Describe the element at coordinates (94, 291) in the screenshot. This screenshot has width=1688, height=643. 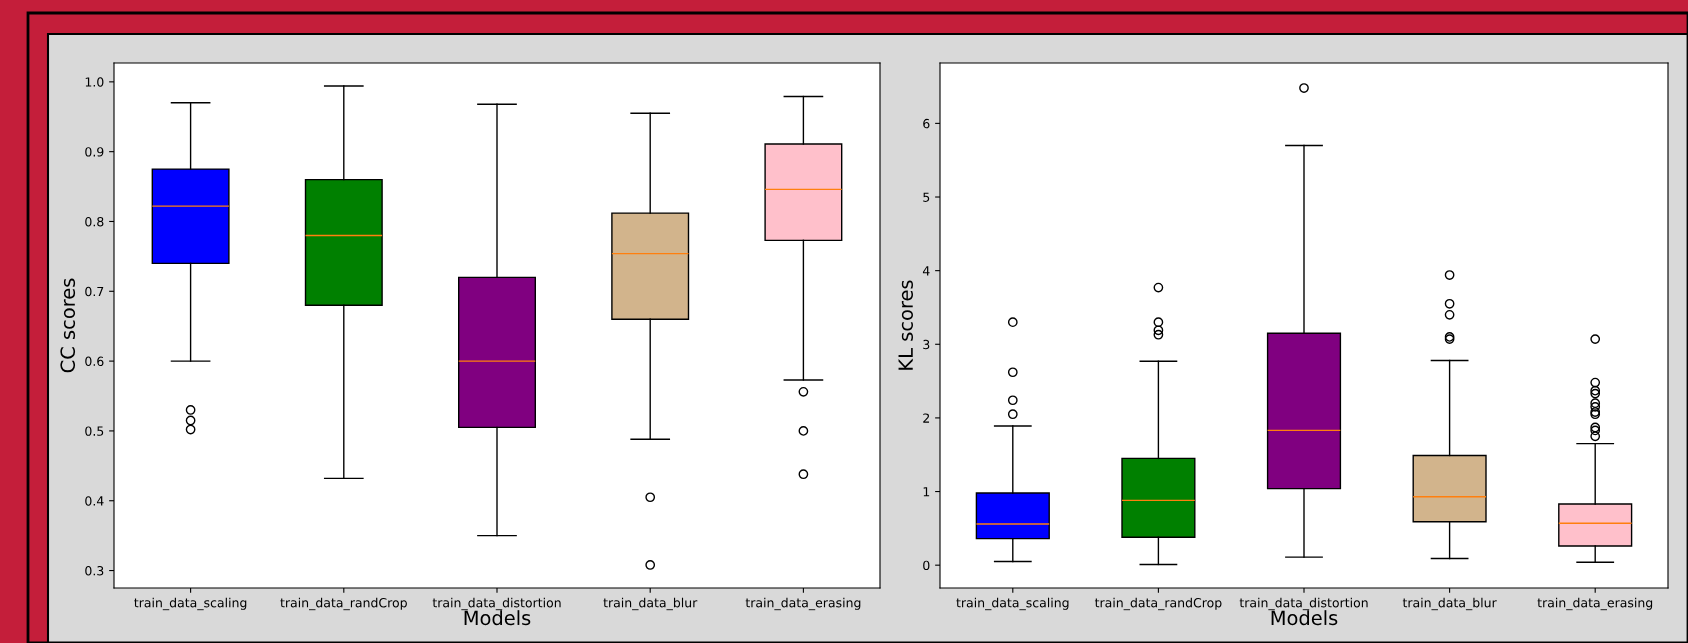
I see `y-tick-label: 0.7` at that location.